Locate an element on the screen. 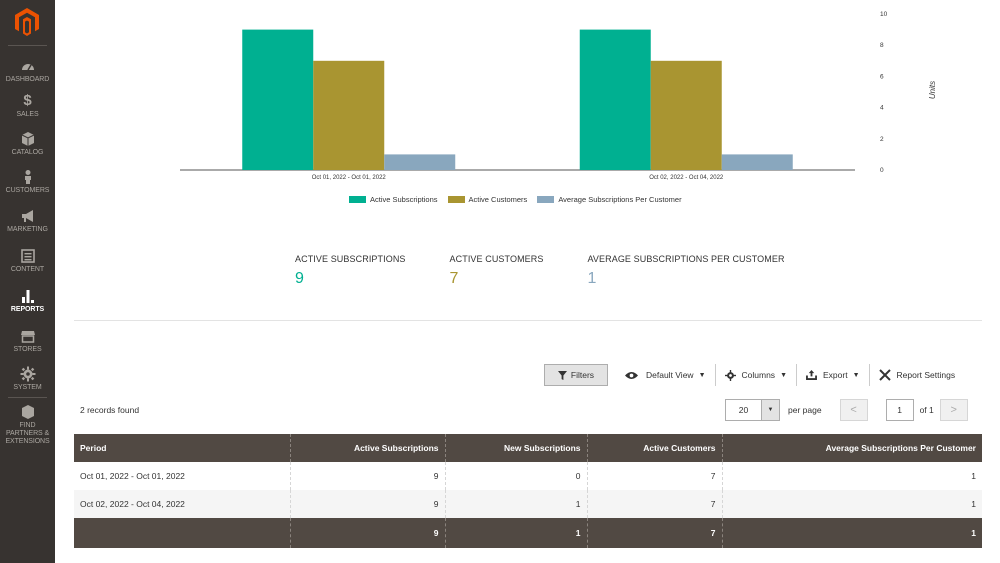 The height and width of the screenshot is (563, 1000). puzzle-icon is located at coordinates (27, 412).